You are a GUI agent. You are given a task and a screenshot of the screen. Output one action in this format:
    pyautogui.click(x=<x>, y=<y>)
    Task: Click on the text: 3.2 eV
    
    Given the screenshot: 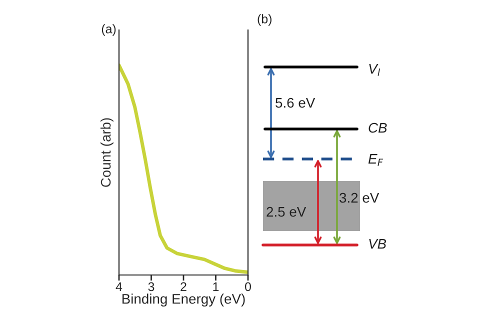 What is the action you would take?
    pyautogui.click(x=360, y=197)
    